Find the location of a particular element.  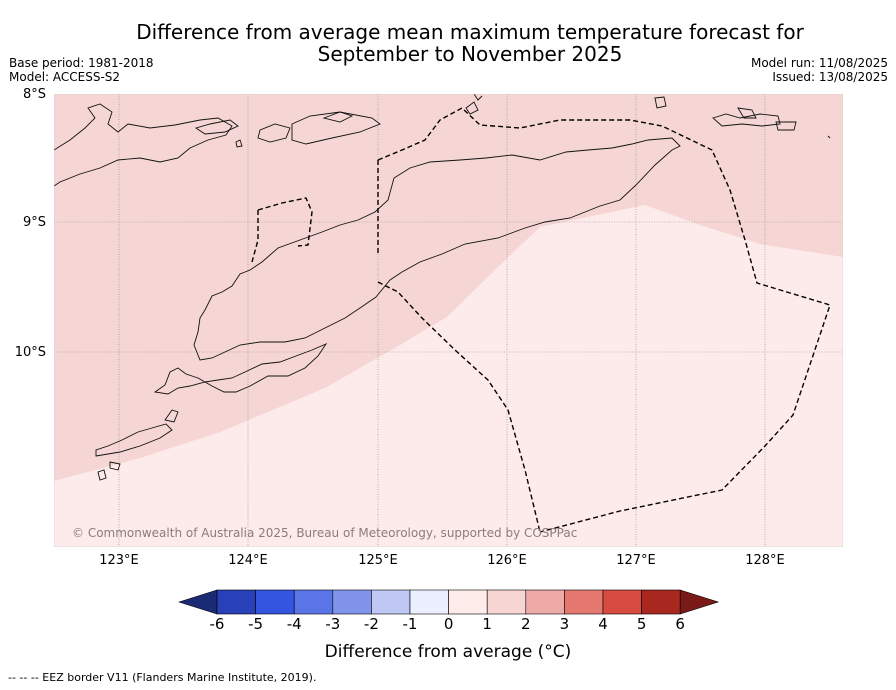

colorbar-tick-label: 2 is located at coordinates (526, 624).